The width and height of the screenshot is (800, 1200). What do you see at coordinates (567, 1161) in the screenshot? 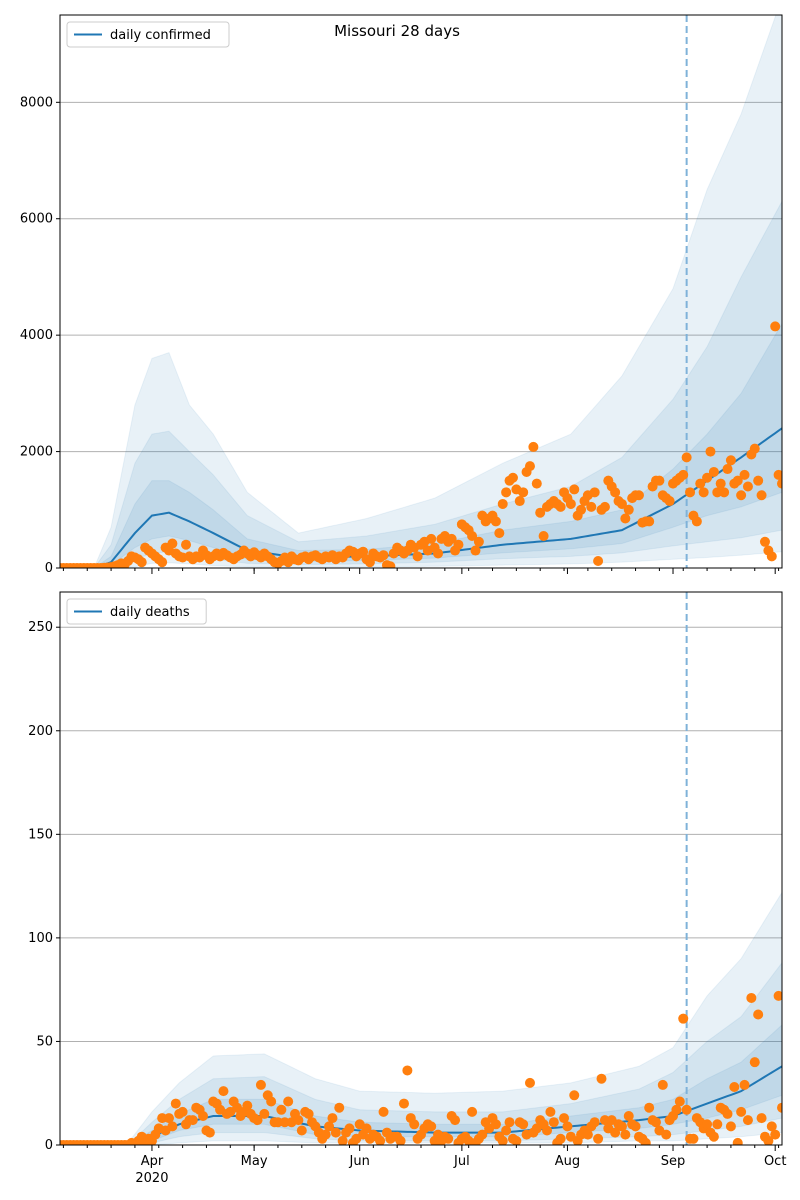
I see `x-tick-label: Aug` at bounding box center [567, 1161].